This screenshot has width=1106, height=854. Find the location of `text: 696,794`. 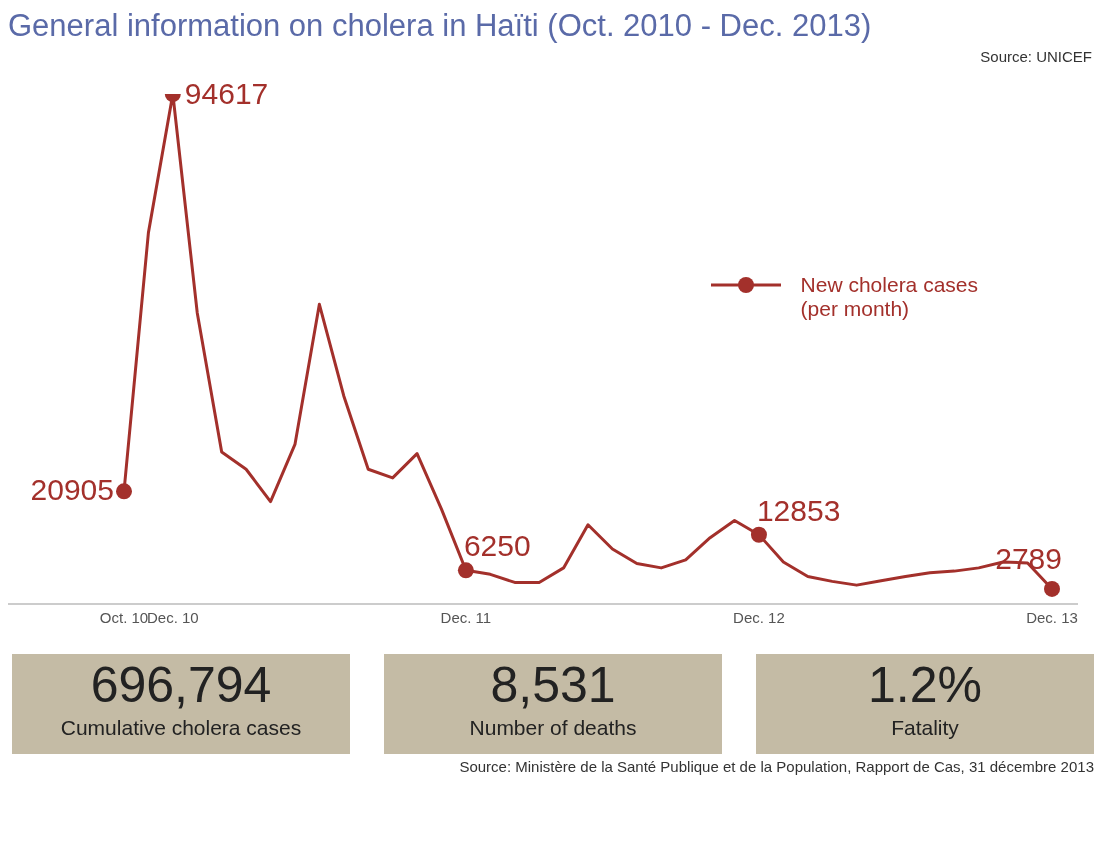

text: 696,794 is located at coordinates (181, 685).